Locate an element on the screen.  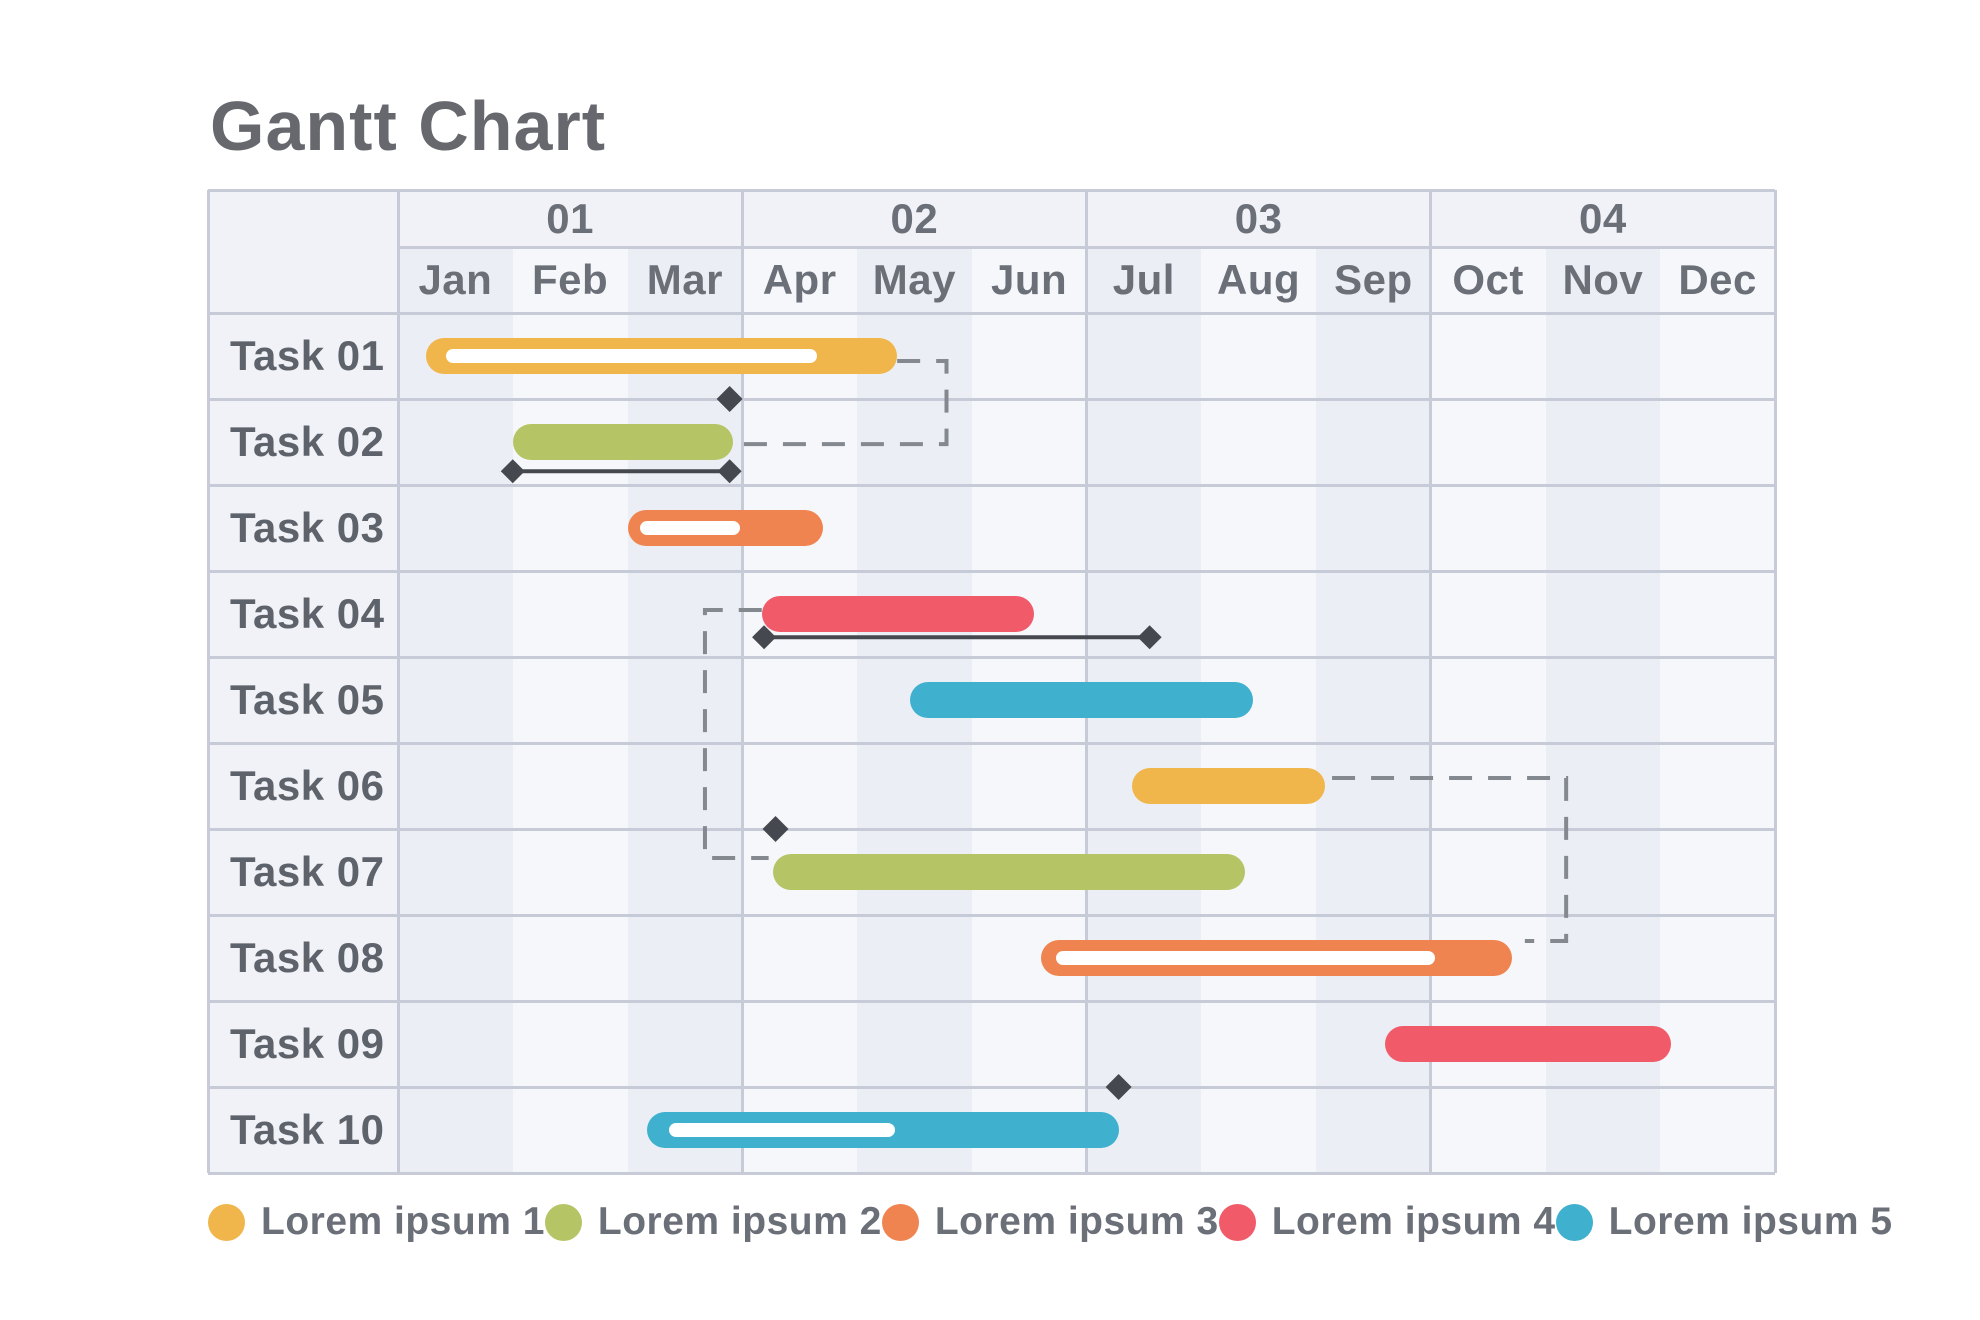
task-row-label: Task 10 is located at coordinates (307, 1129).